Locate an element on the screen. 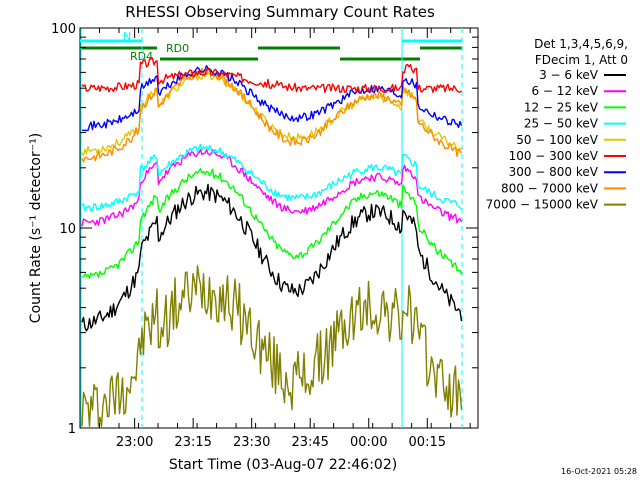  legend-entry-label: 50 − 100 keV is located at coordinates (557, 140).